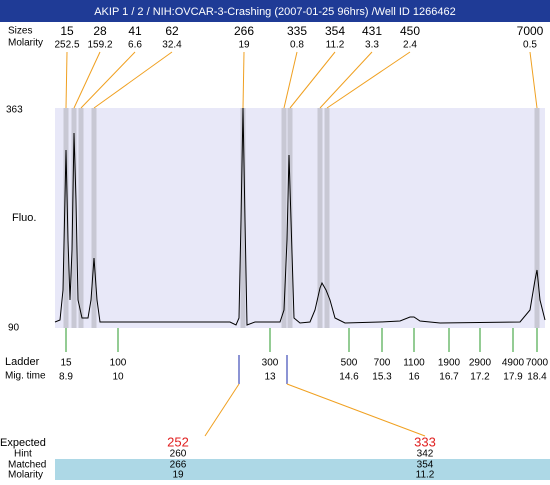  Describe the element at coordinates (382, 377) in the screenshot. I see `mig-time: 15.3` at that location.